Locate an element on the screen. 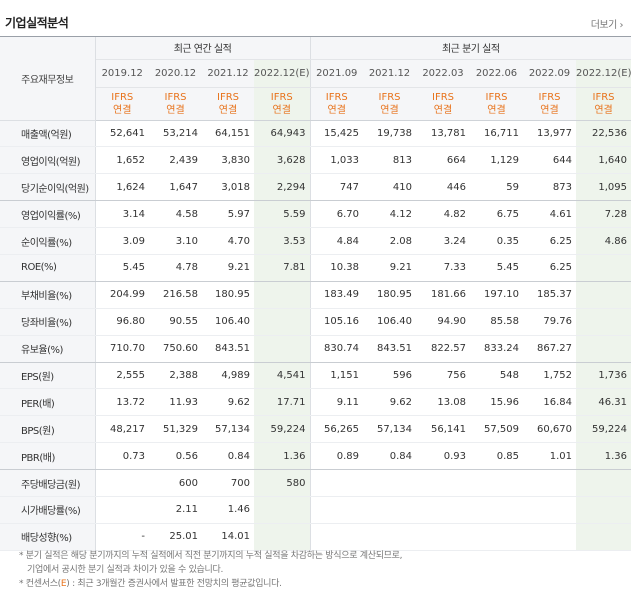 This screenshot has height=601, width=631. table-cell: 14.01 is located at coordinates (228, 537).